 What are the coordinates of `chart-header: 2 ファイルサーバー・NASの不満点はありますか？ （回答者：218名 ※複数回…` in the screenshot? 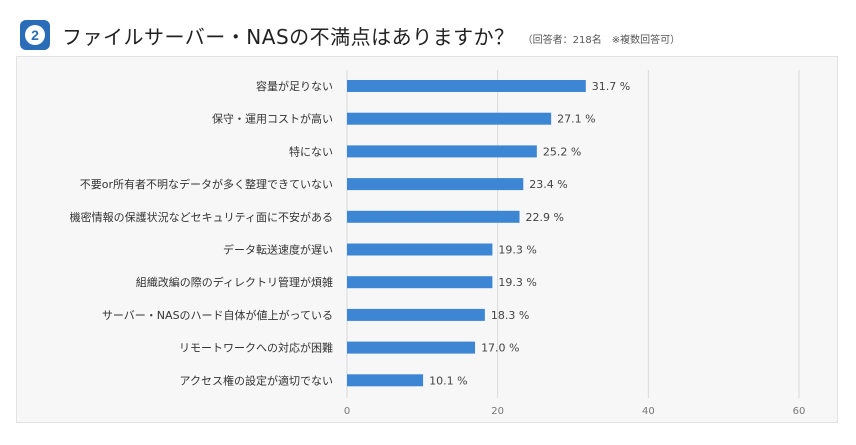 It's located at (350, 35).